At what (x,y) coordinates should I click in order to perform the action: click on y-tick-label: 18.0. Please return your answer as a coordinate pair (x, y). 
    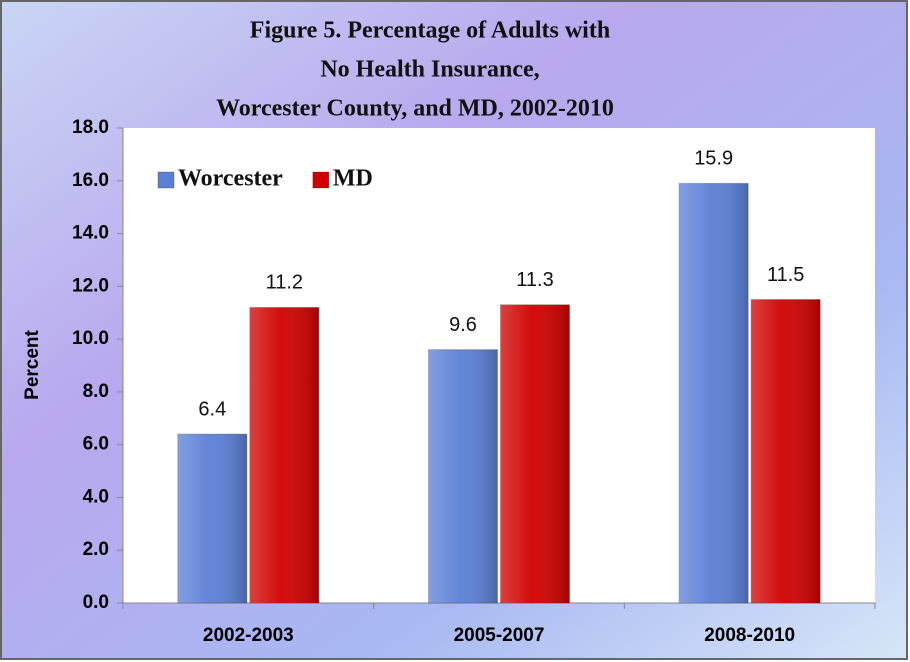
    Looking at the image, I should click on (90, 127).